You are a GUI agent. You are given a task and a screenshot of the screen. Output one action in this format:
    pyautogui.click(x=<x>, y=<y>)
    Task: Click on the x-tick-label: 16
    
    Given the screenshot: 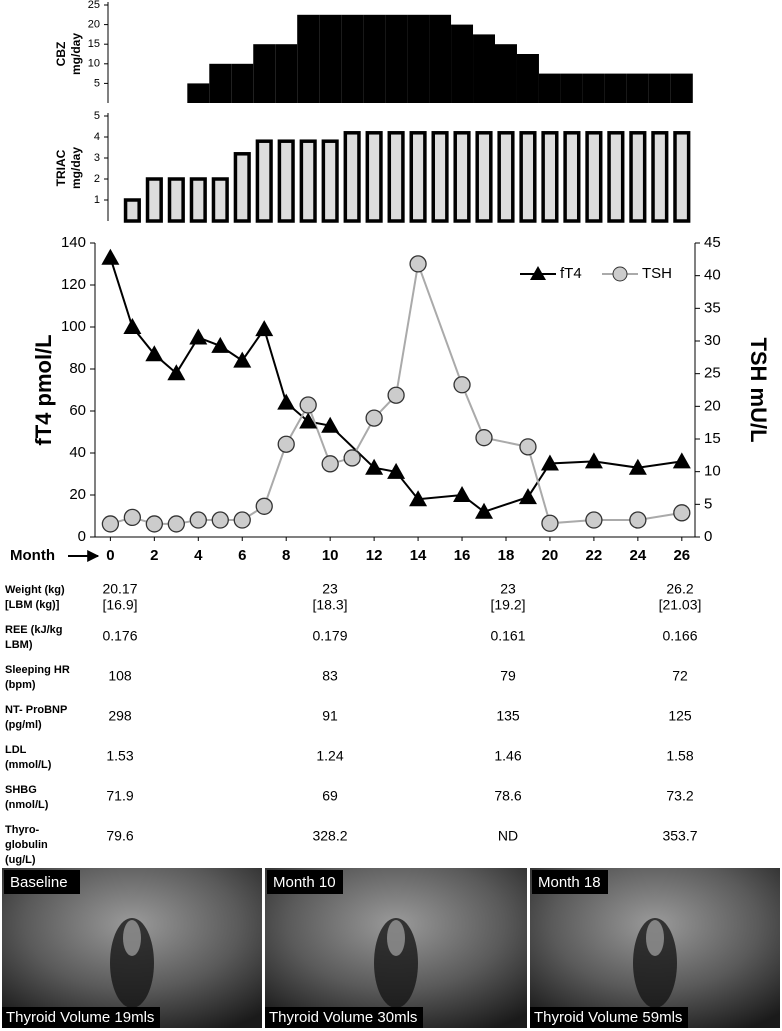 What is the action you would take?
    pyautogui.click(x=462, y=555)
    